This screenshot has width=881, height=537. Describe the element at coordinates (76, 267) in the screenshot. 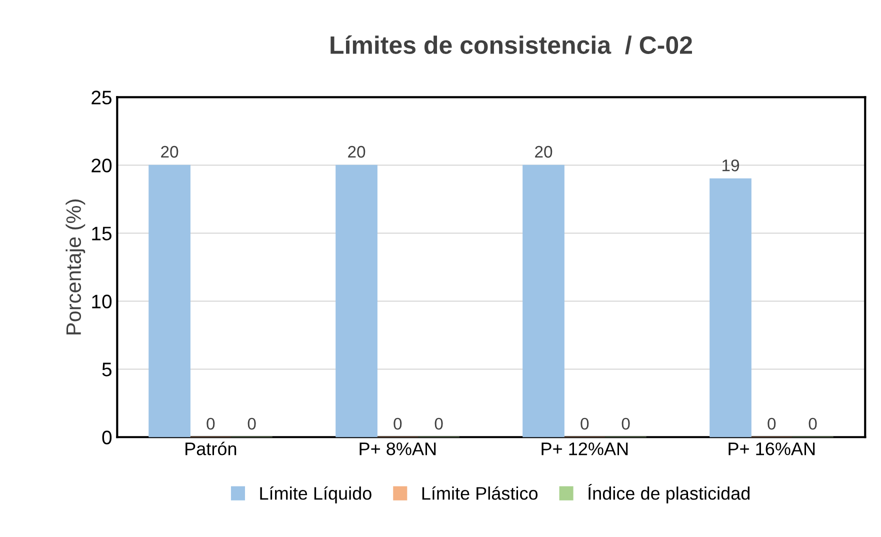

I see `y-axis-title: Porcentaje (%)` at that location.